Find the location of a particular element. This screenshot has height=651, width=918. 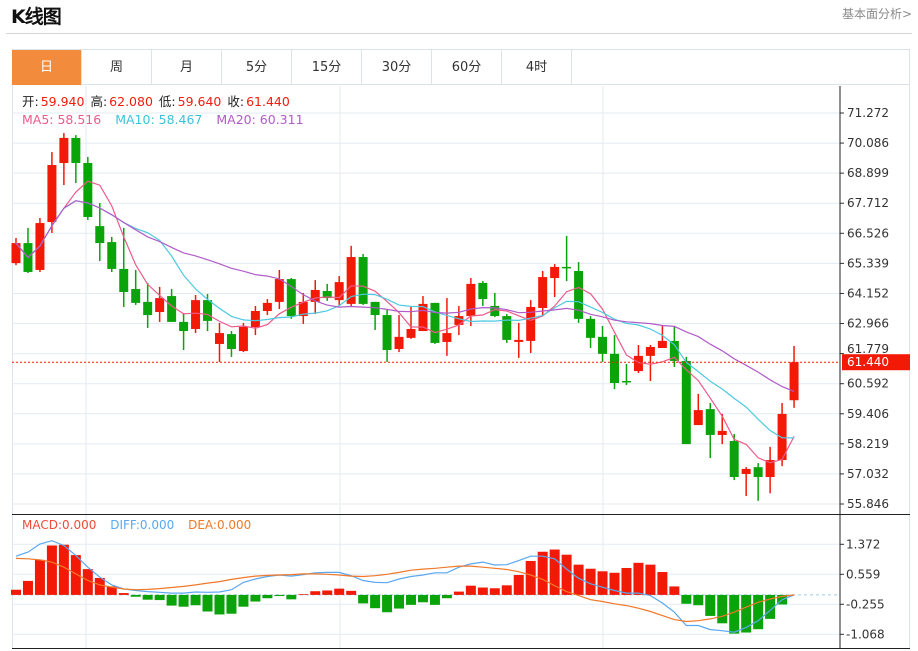

ma20-value: MA20: 60.311 is located at coordinates (260, 119).